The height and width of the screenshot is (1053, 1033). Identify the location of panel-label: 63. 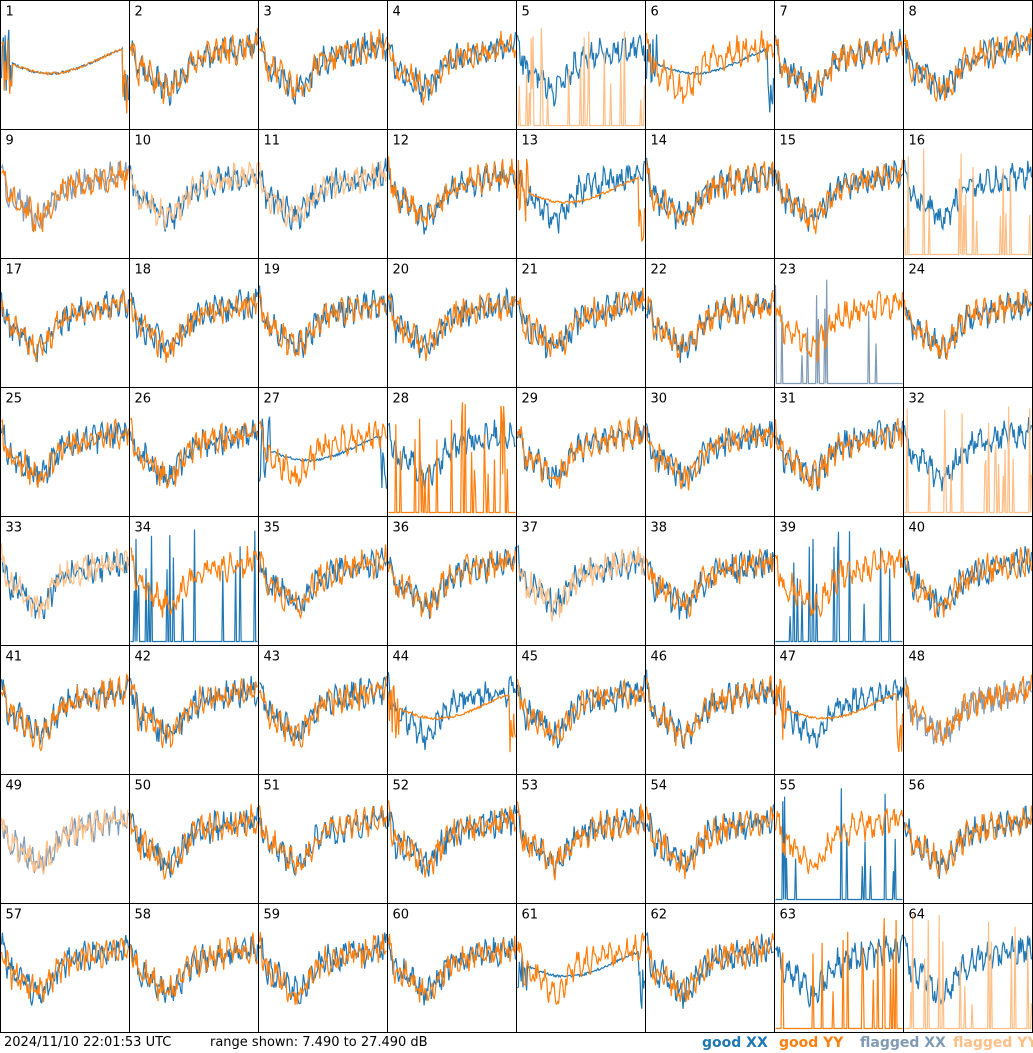
(788, 915).